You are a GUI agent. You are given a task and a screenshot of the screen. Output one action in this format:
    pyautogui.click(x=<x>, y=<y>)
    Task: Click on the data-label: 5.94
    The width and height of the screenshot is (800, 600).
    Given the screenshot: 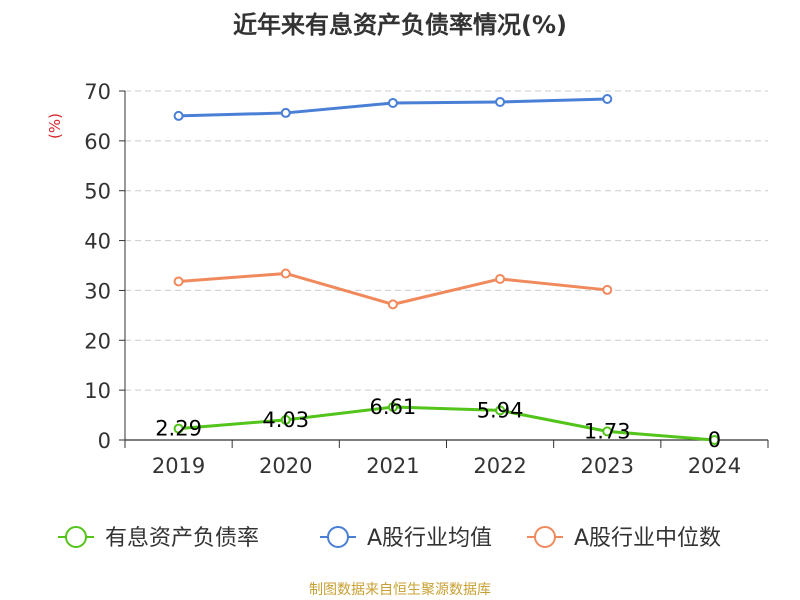 What is the action you would take?
    pyautogui.click(x=500, y=410)
    